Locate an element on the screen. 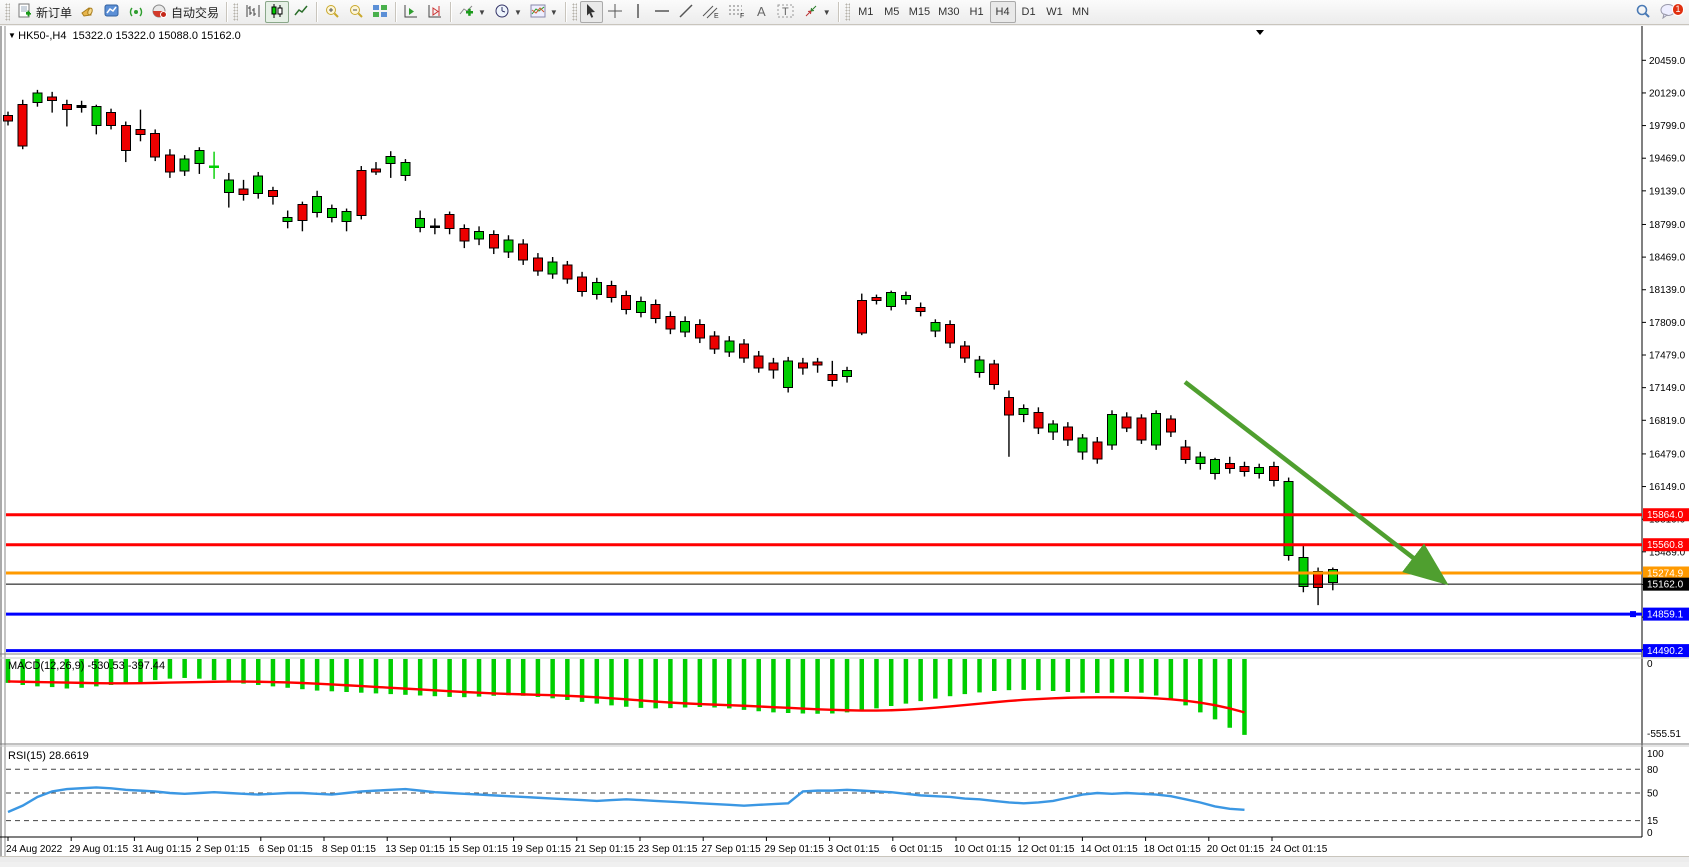 This screenshot has width=1689, height=867. timeframe-button-mn: MN is located at coordinates (1080, 12).